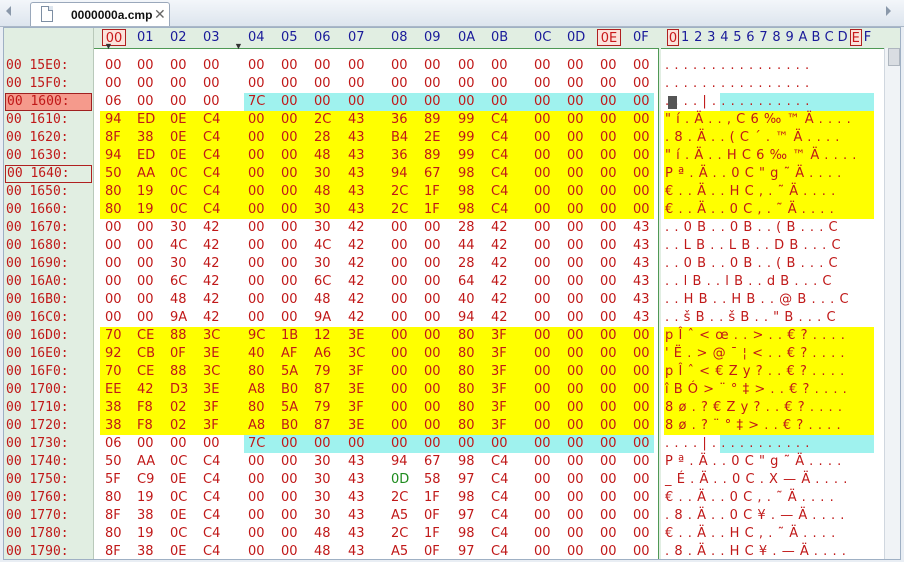 The width and height of the screenshot is (904, 562). Describe the element at coordinates (290, 371) in the screenshot. I see `hex-byte: 5A` at that location.